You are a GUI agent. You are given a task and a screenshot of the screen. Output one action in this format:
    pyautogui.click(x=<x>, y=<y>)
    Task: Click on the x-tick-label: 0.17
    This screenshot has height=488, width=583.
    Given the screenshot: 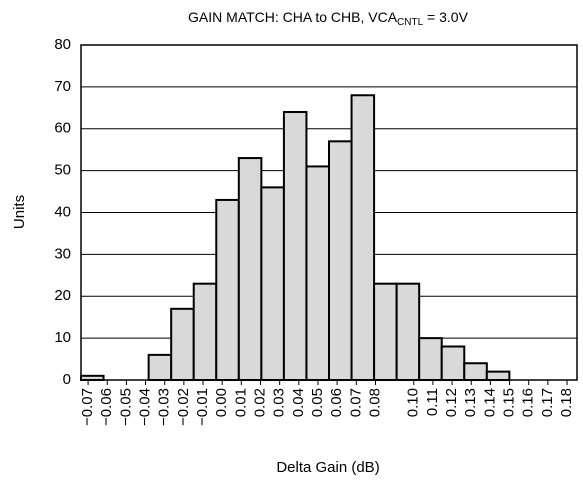 What is the action you would take?
    pyautogui.click(x=547, y=402)
    